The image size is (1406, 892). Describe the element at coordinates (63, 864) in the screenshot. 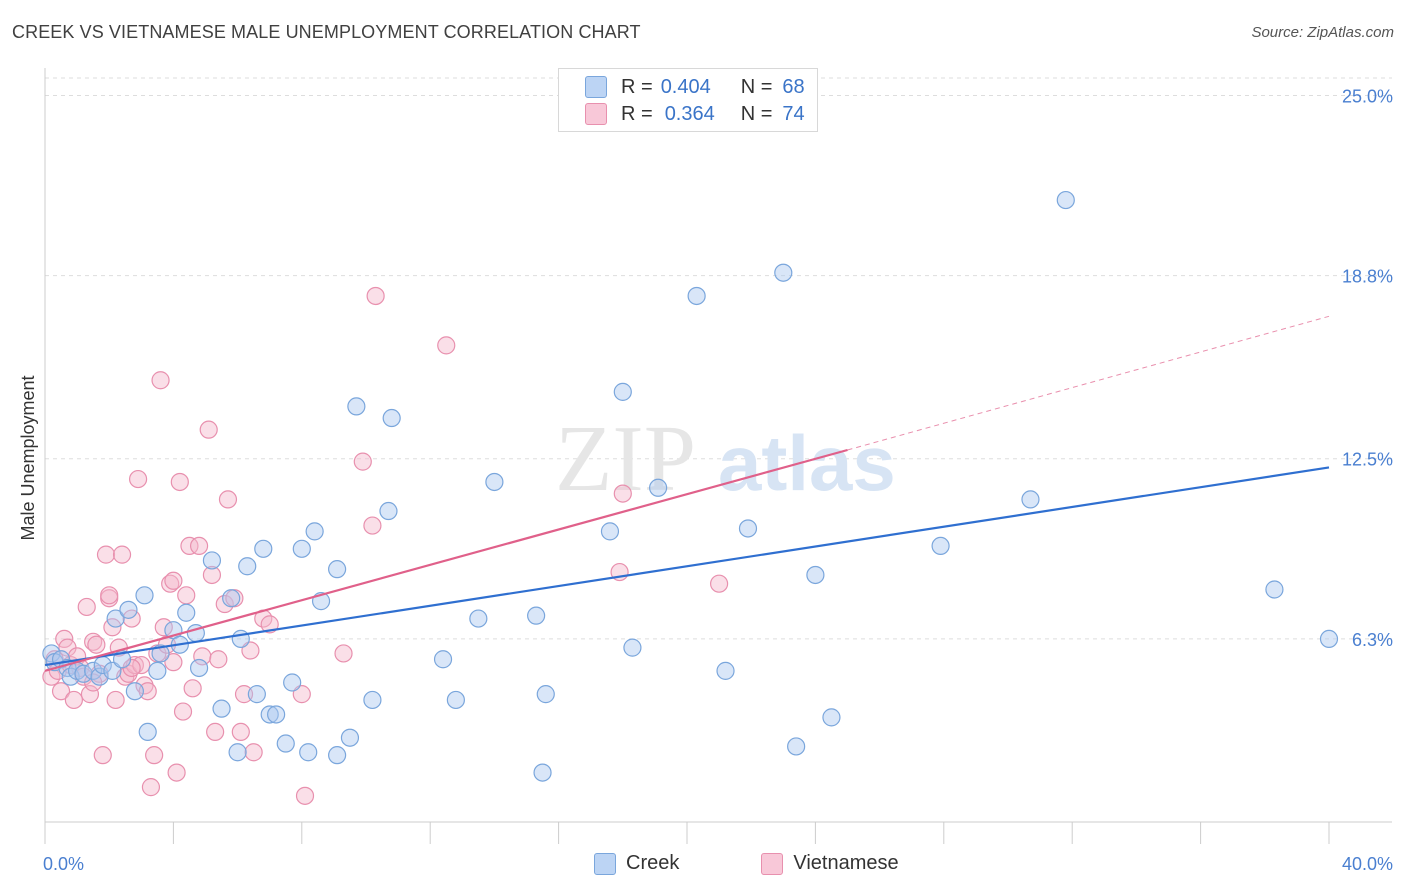

I see `x-tick-label: 0.0%` at that location.